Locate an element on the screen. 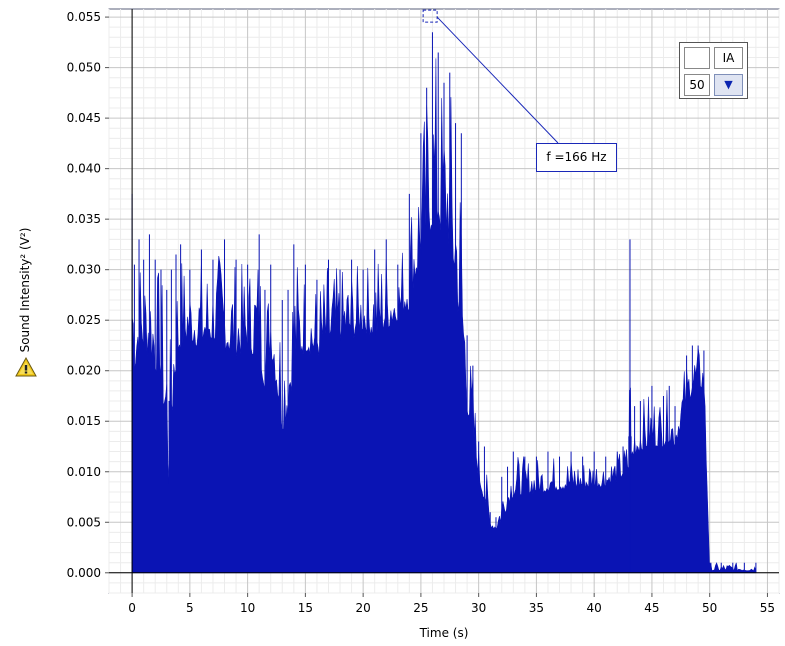 The image size is (785, 646). chevron-down-icon: ▼ is located at coordinates (728, 85).